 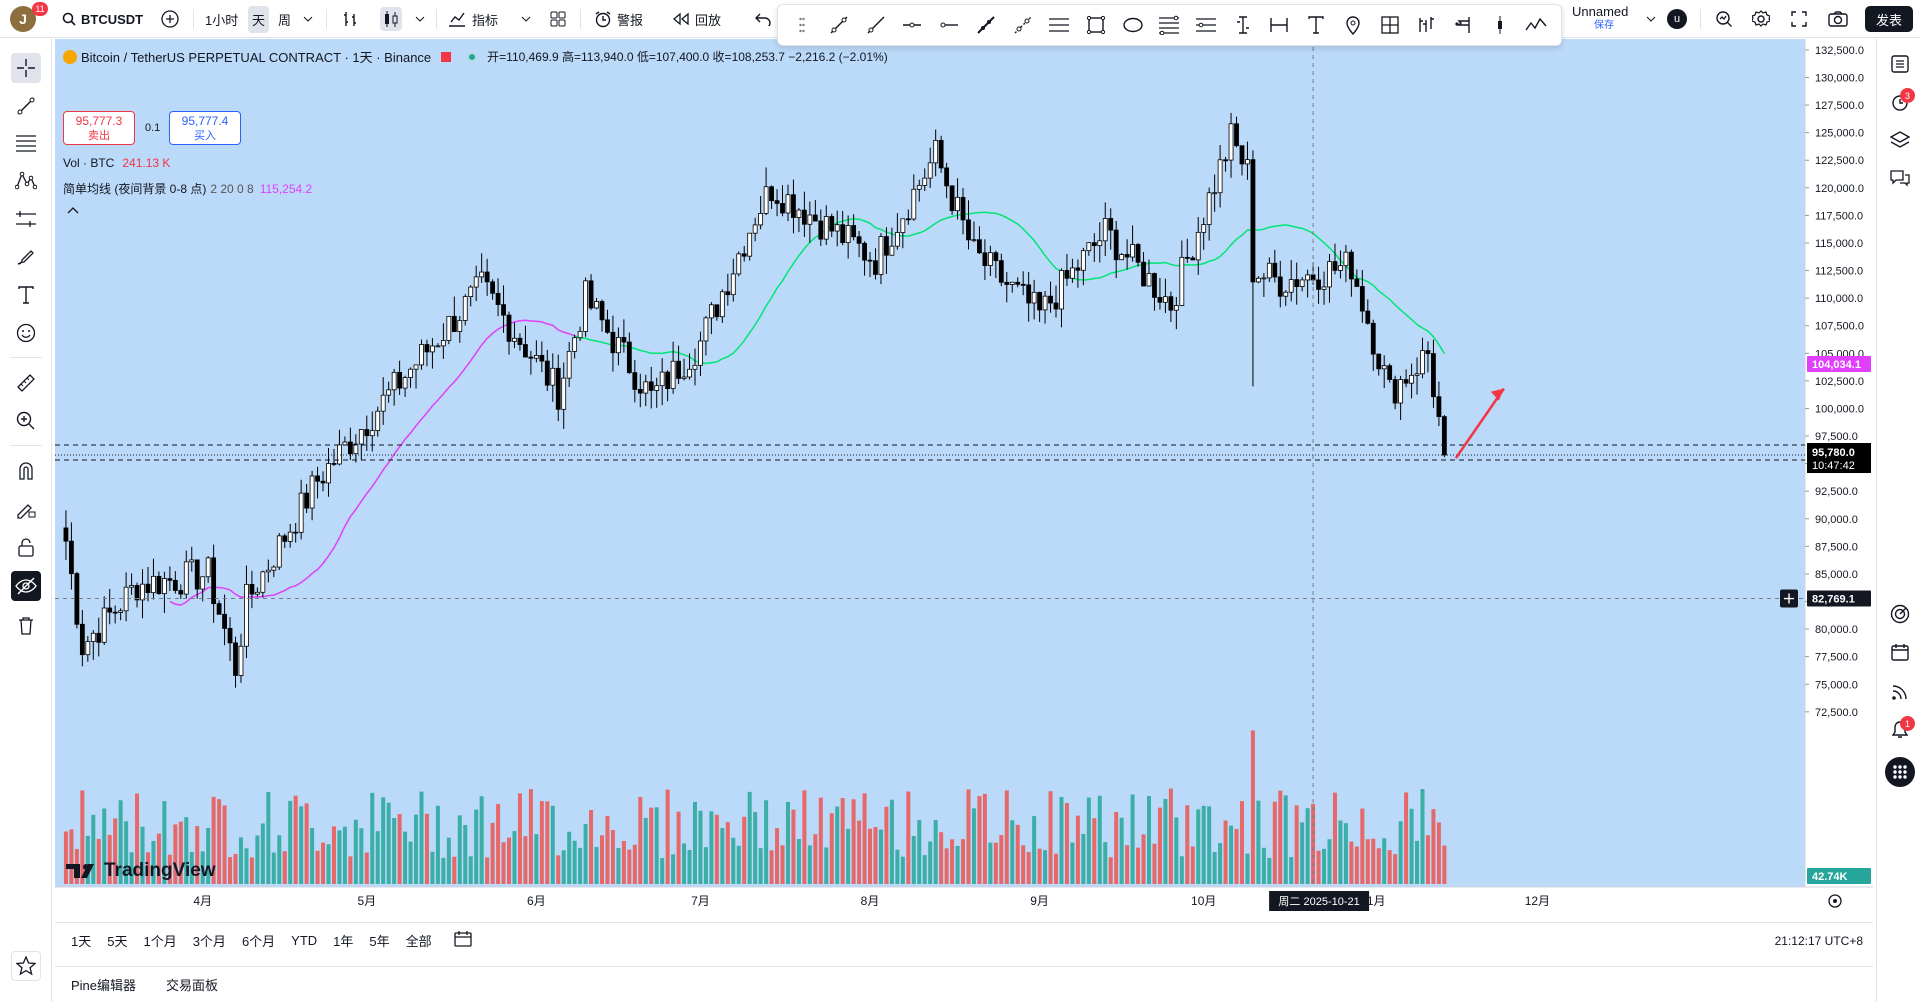 I want to click on trend-line-tool-icon, so click(x=26, y=106).